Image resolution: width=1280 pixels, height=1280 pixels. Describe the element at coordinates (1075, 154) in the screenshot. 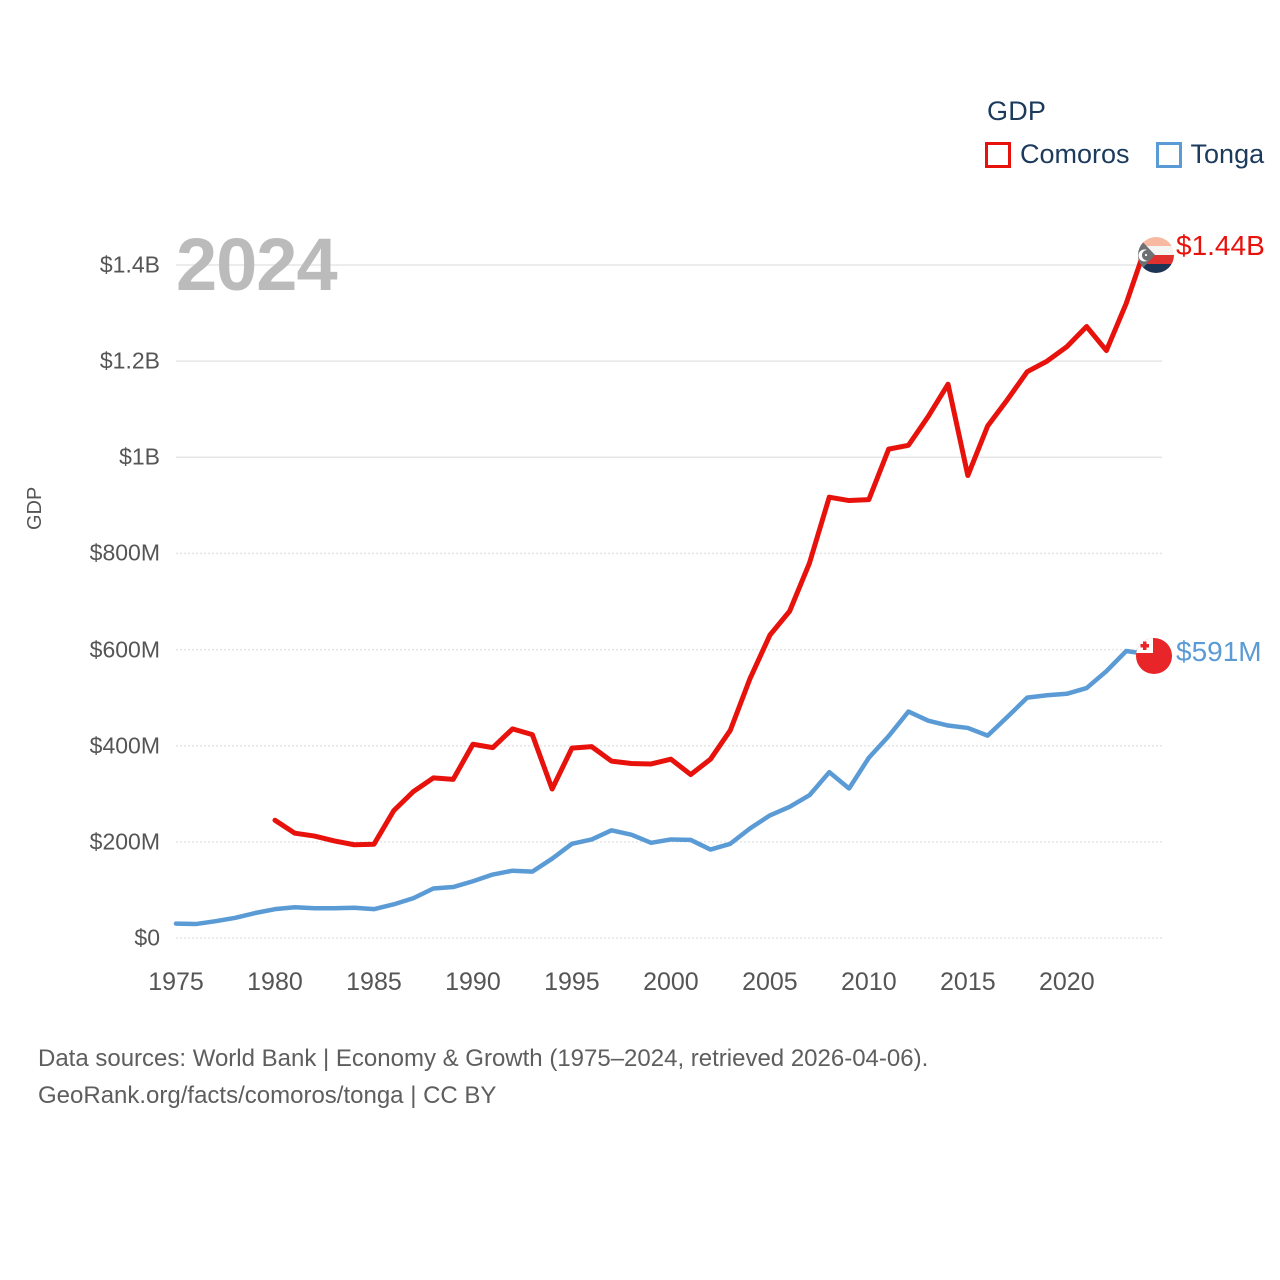

I see `legend-label-comoros: Comoros` at that location.